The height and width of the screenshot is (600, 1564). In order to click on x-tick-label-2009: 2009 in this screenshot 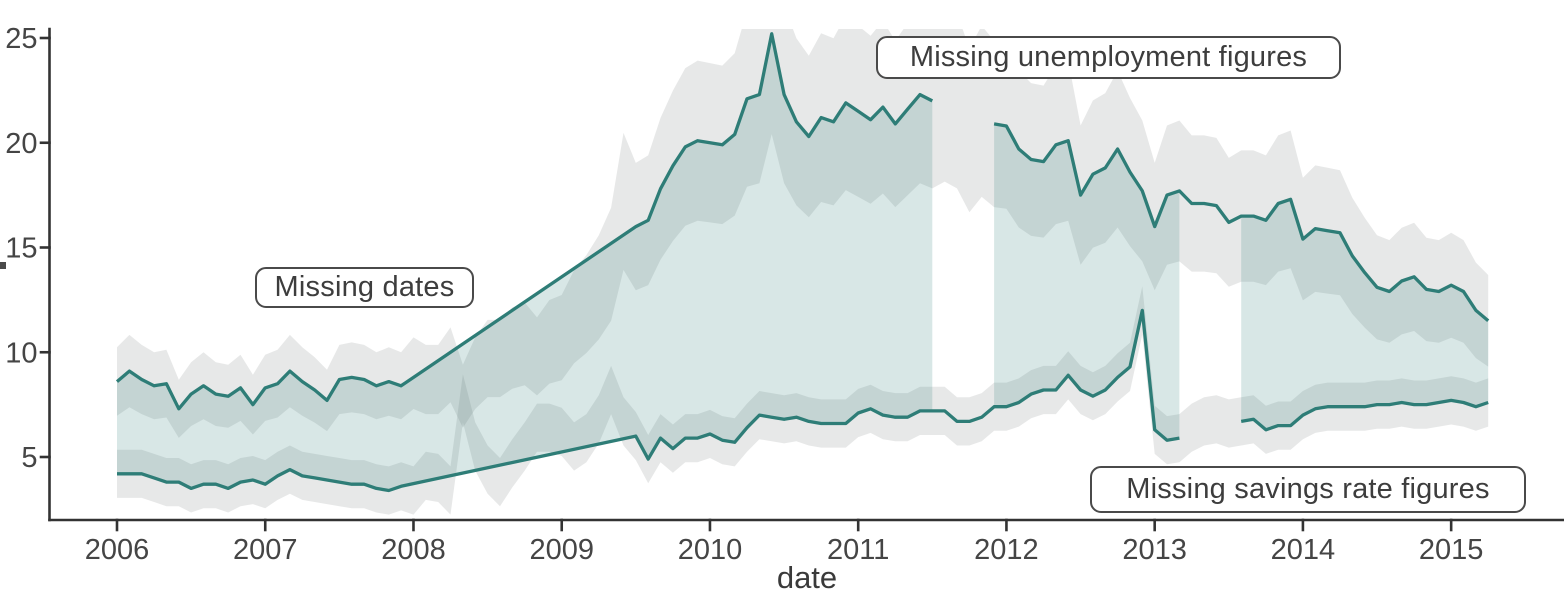, I will do `click(561, 550)`.